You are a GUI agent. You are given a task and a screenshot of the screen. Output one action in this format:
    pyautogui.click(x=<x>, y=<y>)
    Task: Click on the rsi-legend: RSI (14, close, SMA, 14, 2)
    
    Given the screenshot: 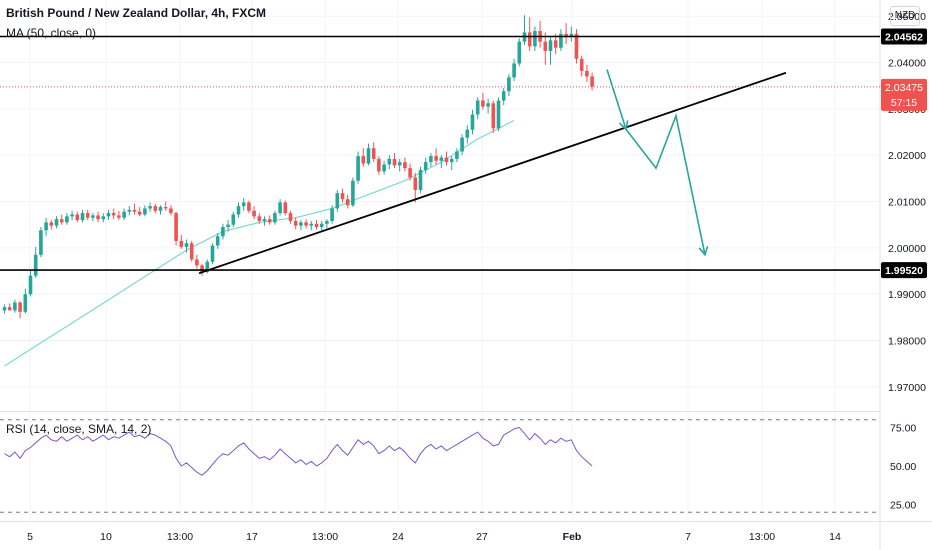 What is the action you would take?
    pyautogui.click(x=79, y=429)
    